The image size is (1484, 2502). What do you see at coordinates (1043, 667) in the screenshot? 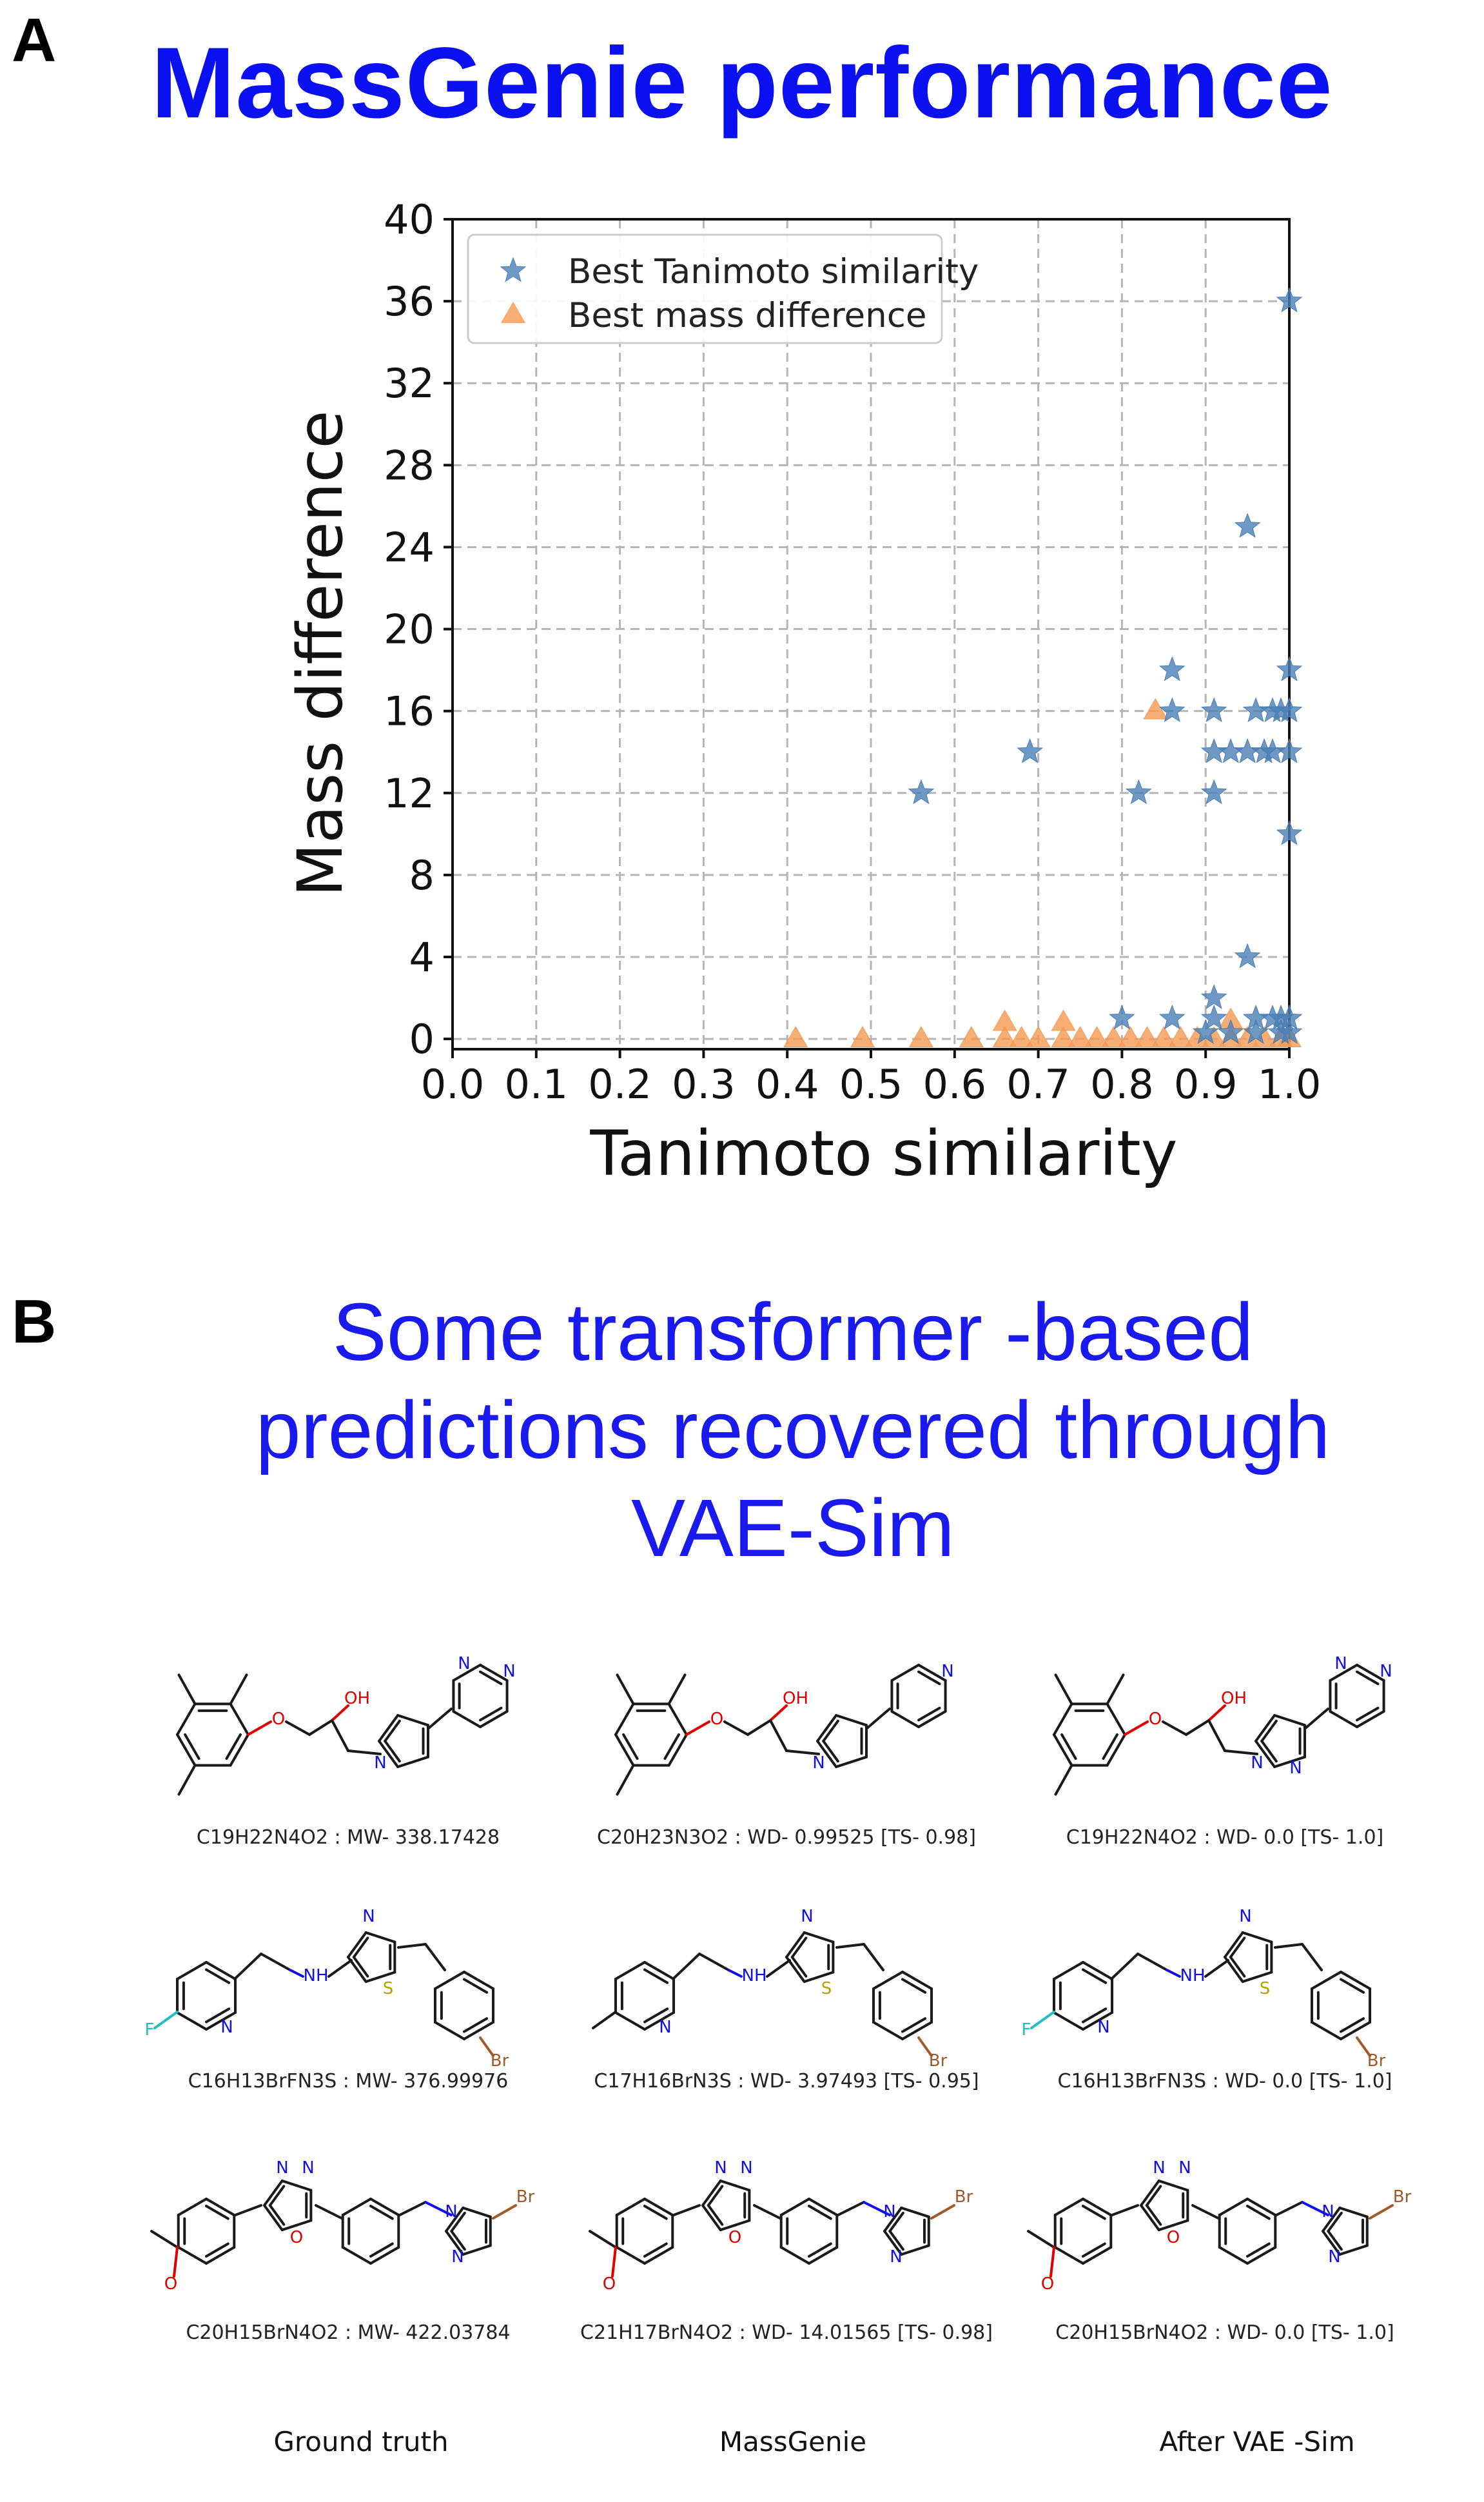
I see `chart-points` at bounding box center [1043, 667].